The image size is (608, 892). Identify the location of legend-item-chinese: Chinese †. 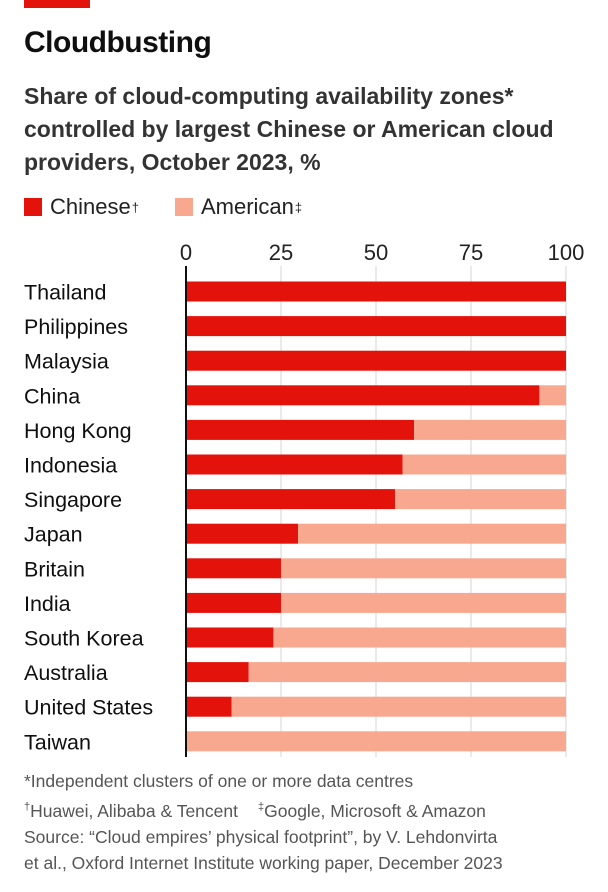
(81, 207).